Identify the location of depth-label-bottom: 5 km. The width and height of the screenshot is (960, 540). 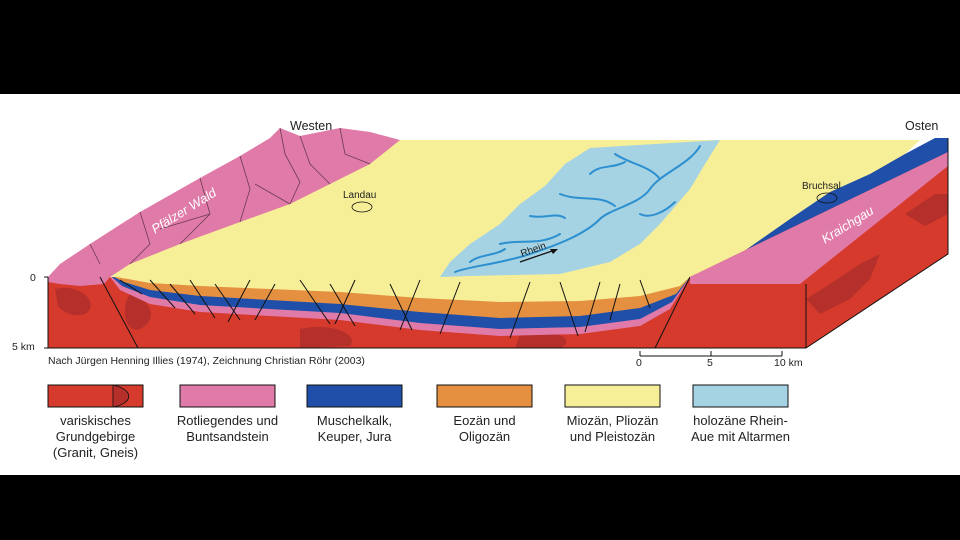
(23, 347).